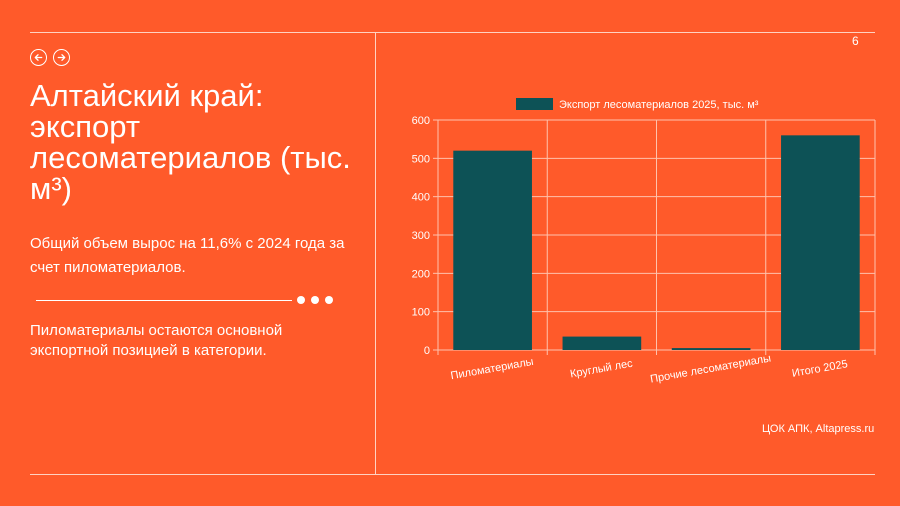 The image size is (900, 506). What do you see at coordinates (601, 369) in the screenshot?
I see `x-tick-label: Круглый лес` at bounding box center [601, 369].